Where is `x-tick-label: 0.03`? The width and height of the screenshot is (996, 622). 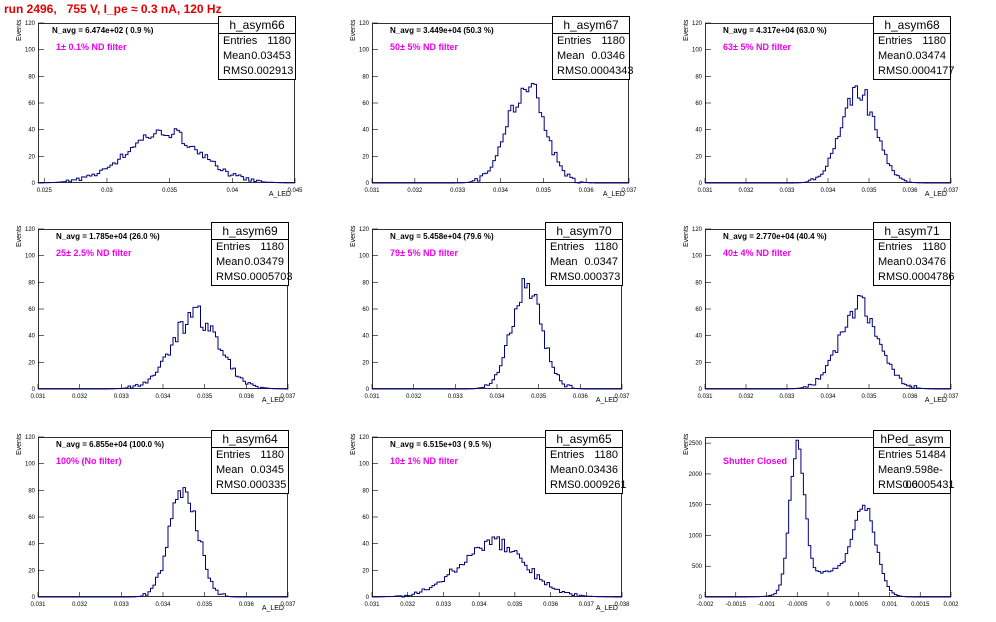 x-tick-label: 0.03 is located at coordinates (107, 191).